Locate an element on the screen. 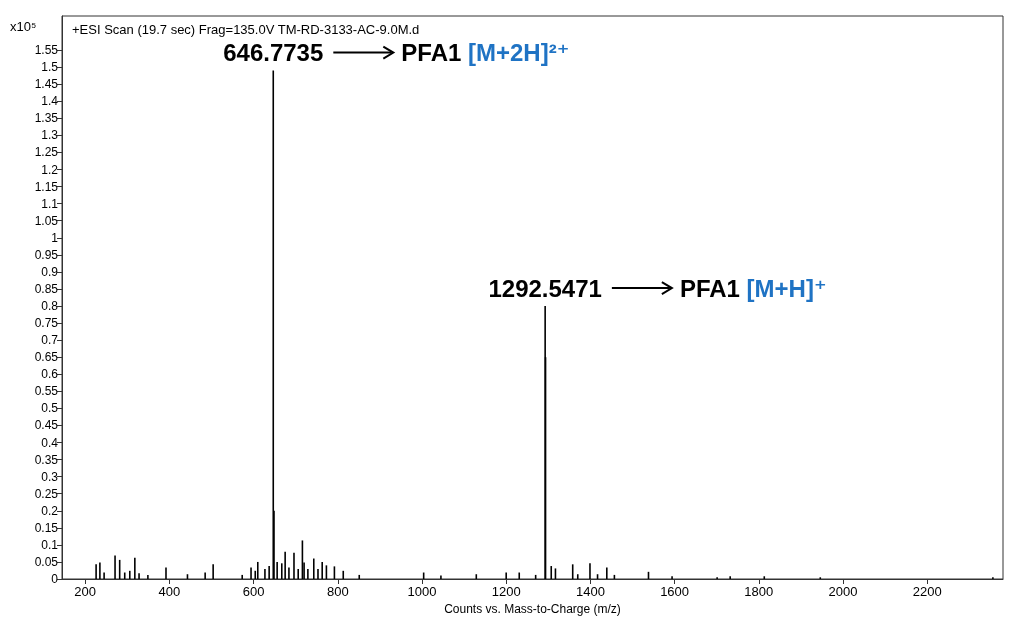  y-tick-label: 1.35 is located at coordinates (46, 118).